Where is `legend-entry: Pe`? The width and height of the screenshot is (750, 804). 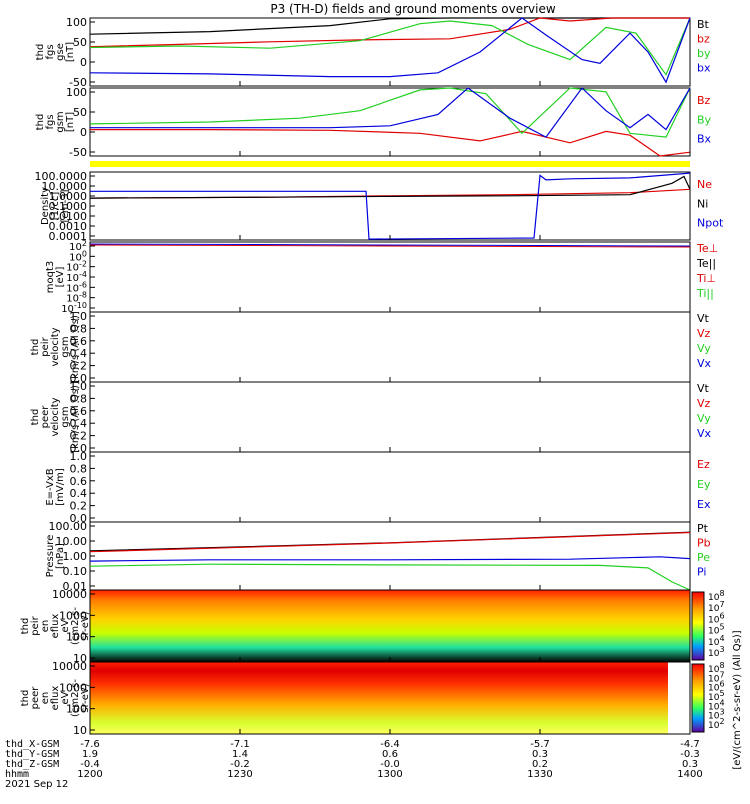
legend-entry: Pe is located at coordinates (703, 557).